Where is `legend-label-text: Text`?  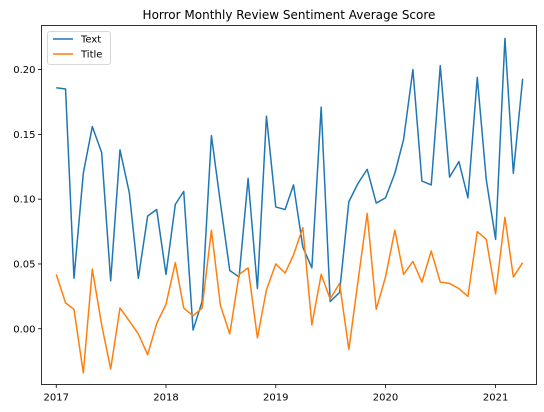
legend-label-text: Text is located at coordinates (90, 40).